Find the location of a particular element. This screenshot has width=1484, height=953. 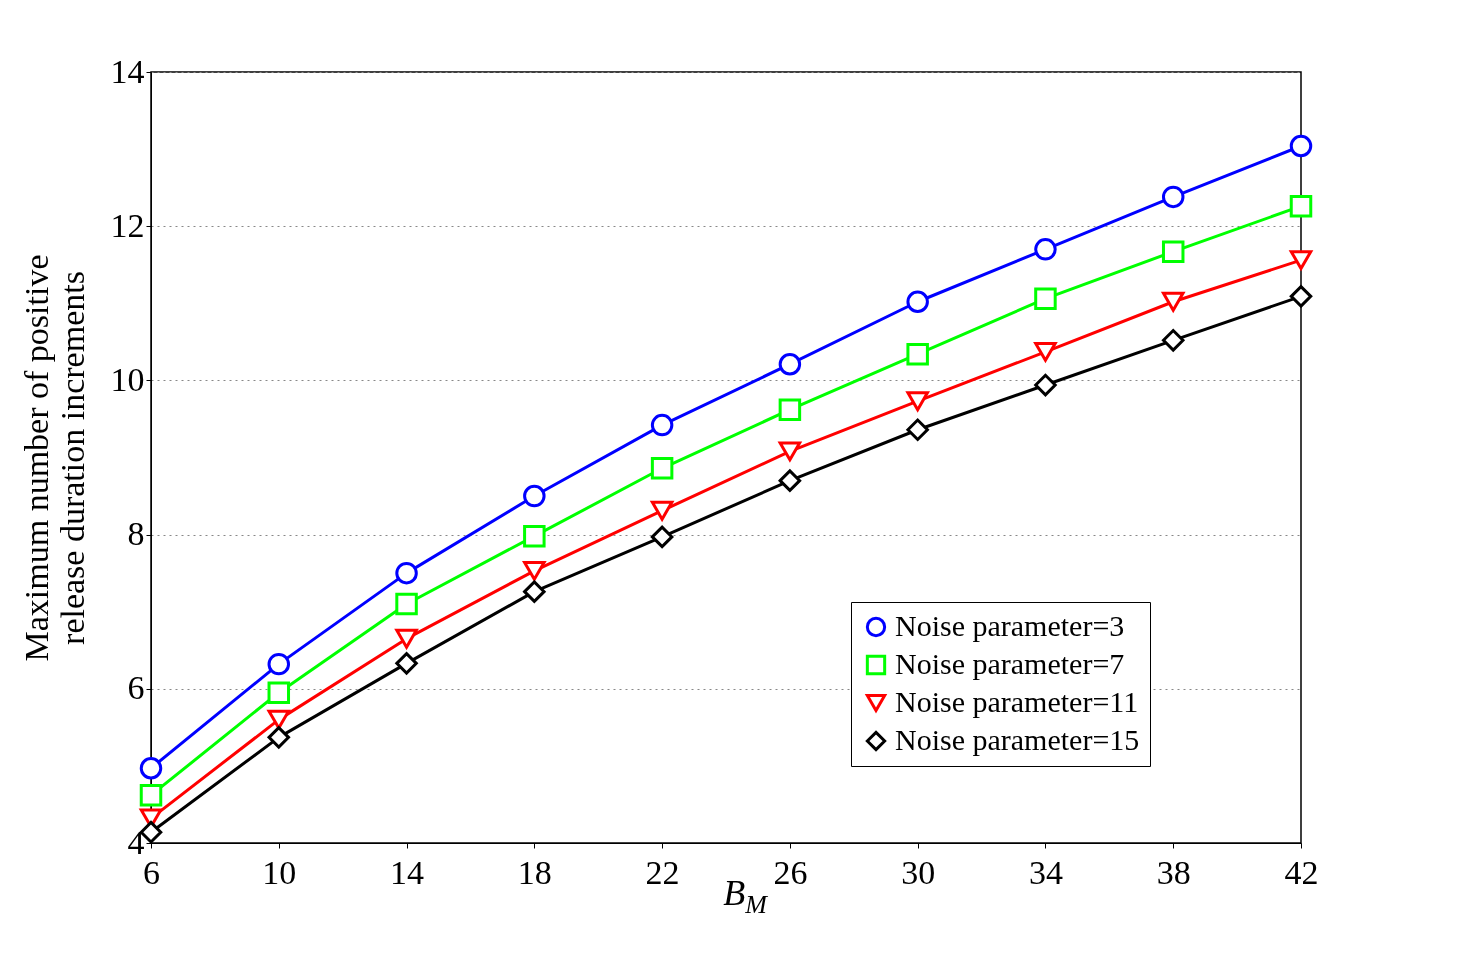

x-tick-label: 22 is located at coordinates (662, 872).